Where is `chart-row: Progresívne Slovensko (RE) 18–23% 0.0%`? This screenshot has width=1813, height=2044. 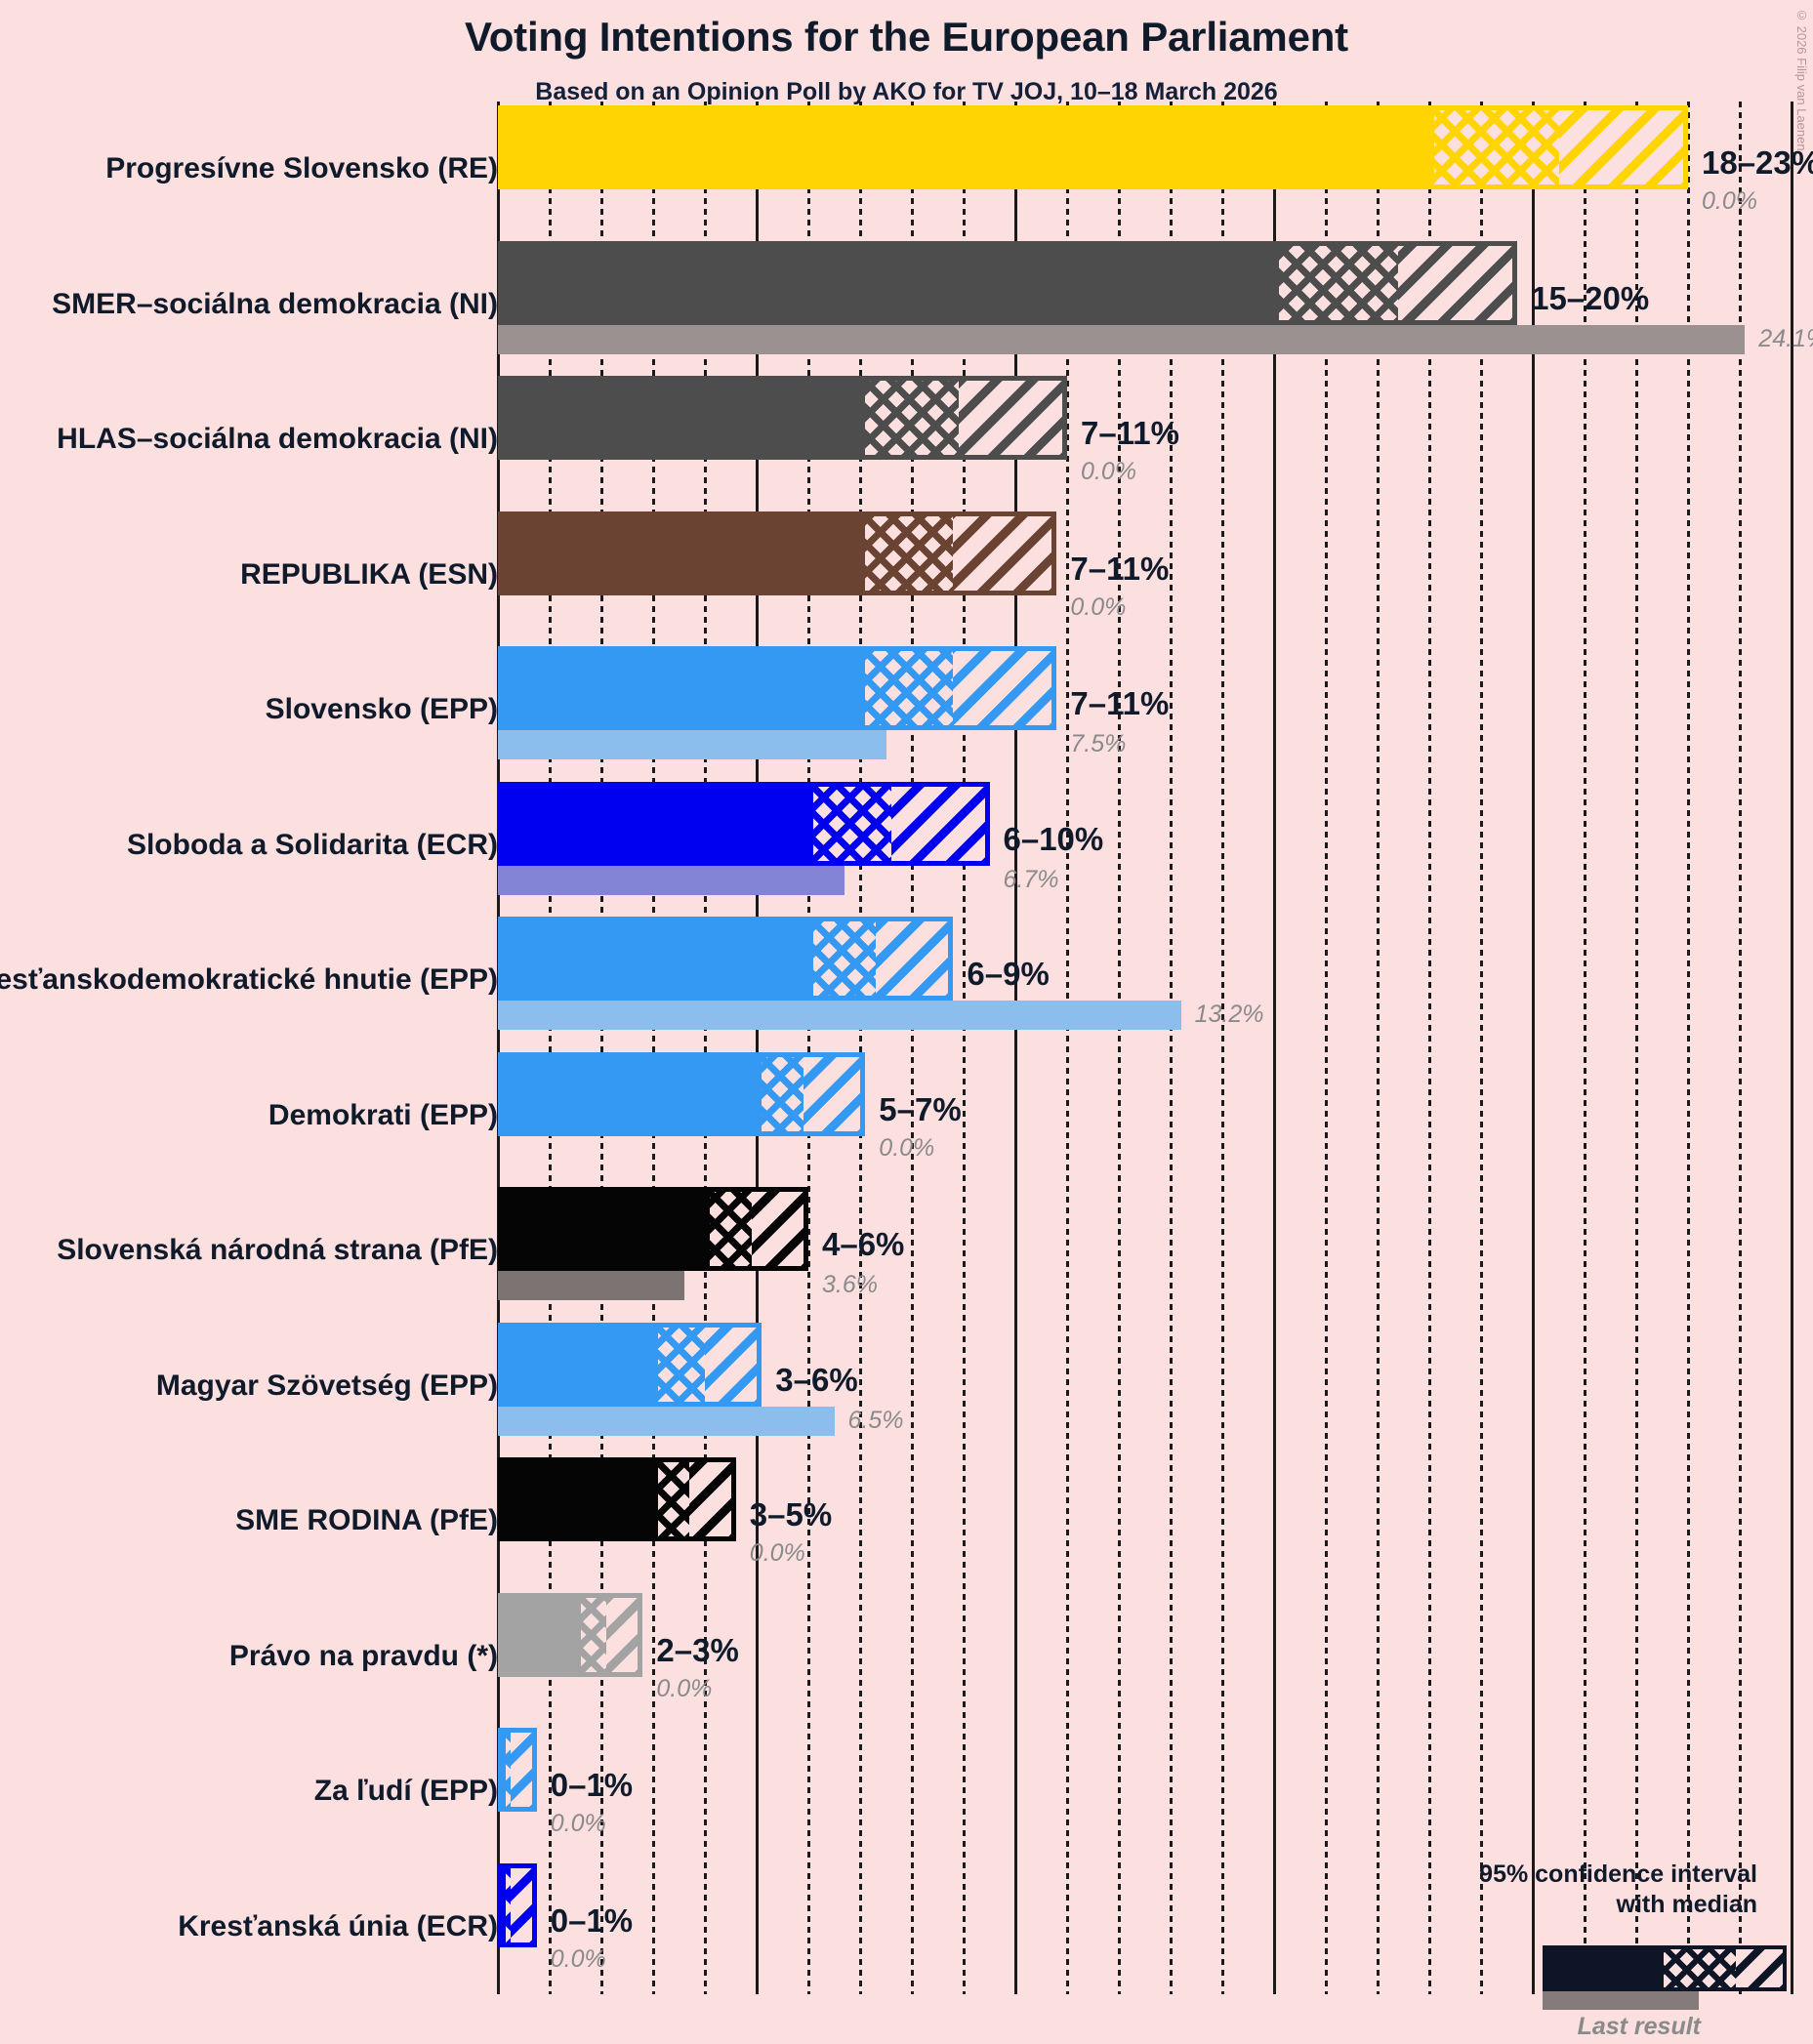
chart-row: Progresívne Slovensko (RE) 18–23% 0.0% is located at coordinates (906, 169).